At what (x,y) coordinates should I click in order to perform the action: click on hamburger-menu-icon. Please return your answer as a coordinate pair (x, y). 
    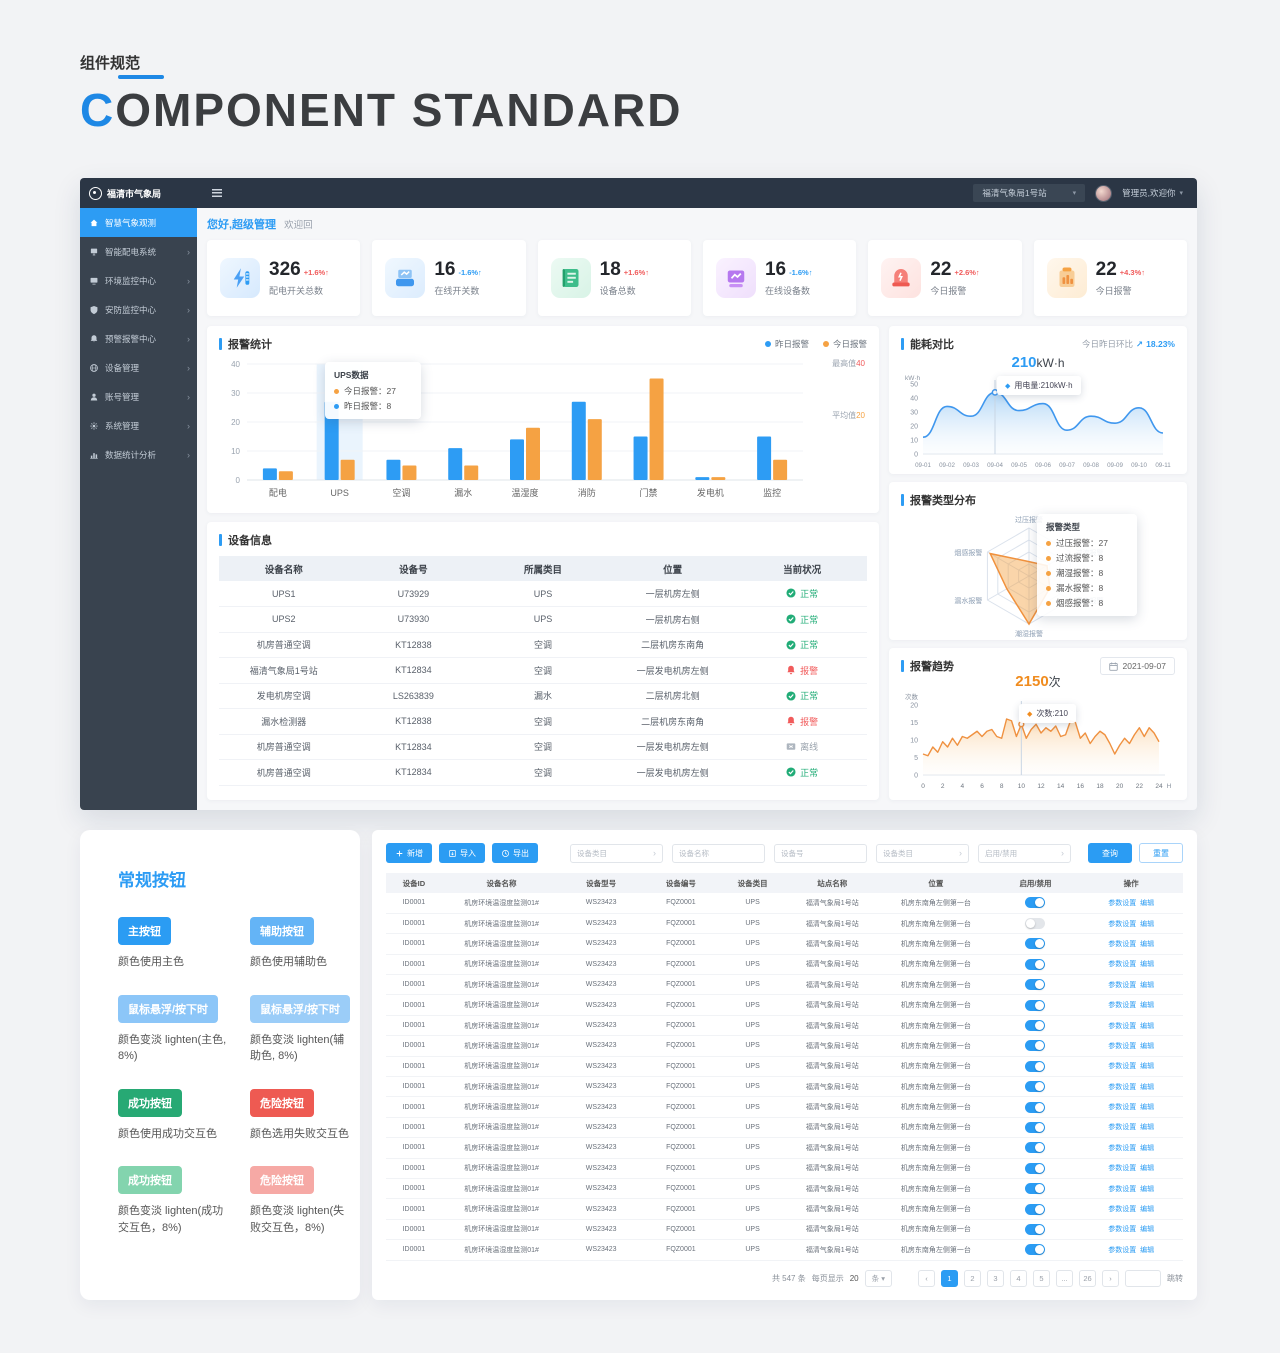
    Looking at the image, I should click on (217, 193).